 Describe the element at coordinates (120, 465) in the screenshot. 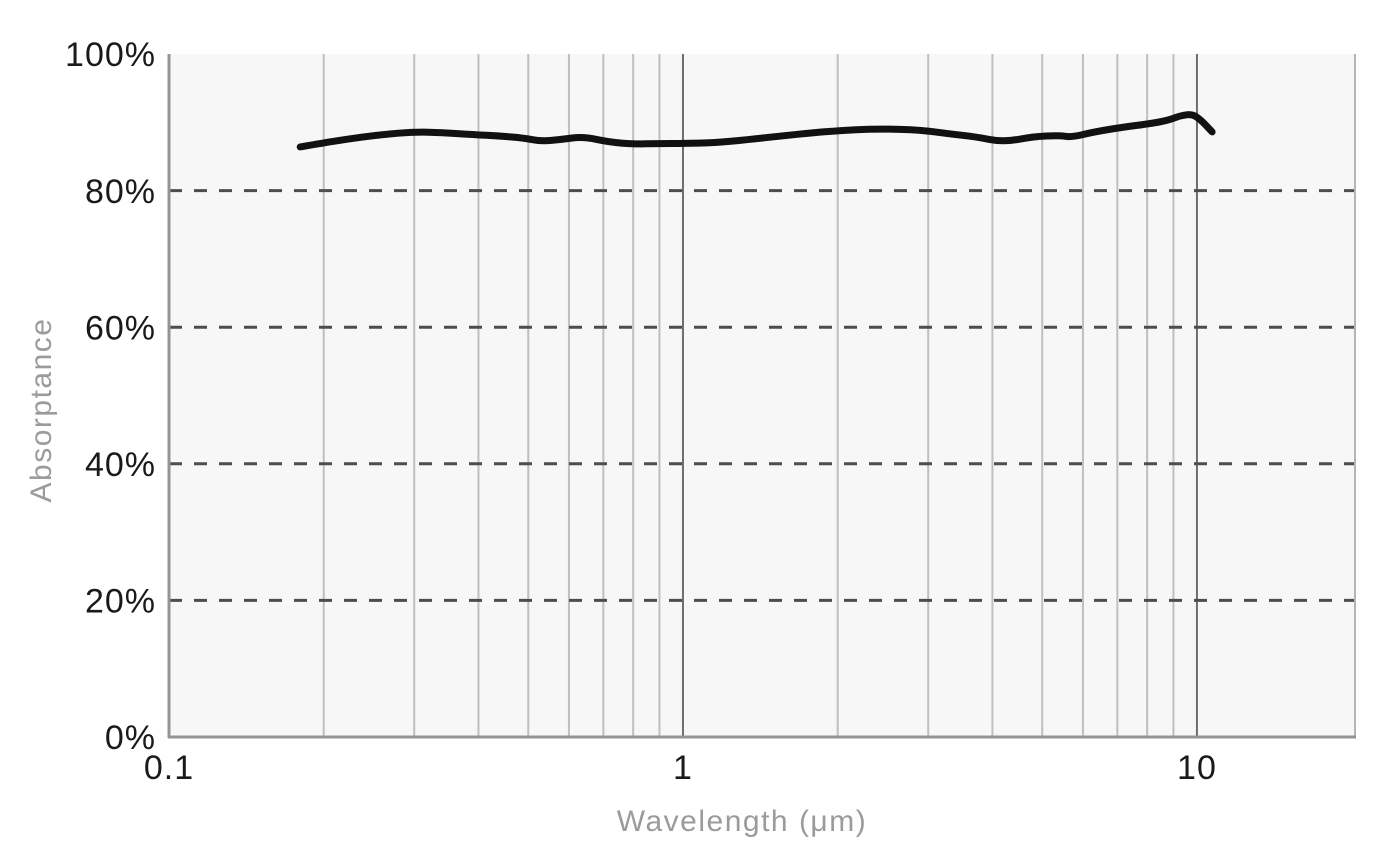

I see `y-tick-label: 40%` at that location.